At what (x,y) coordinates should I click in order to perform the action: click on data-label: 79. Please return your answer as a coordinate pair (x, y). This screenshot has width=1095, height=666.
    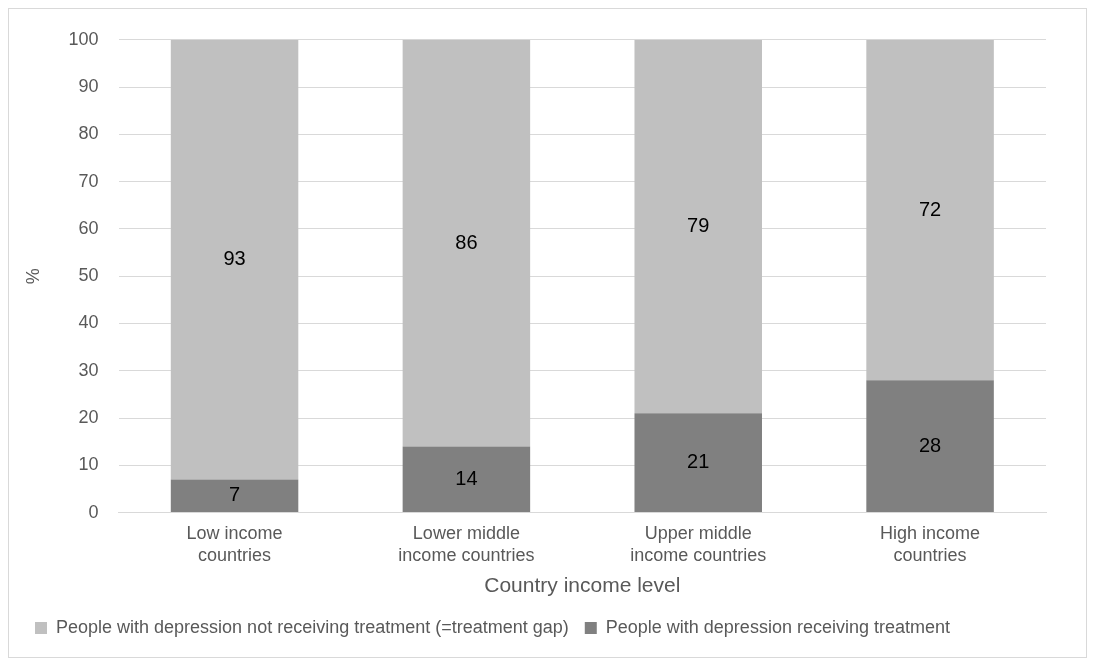
    Looking at the image, I should click on (698, 225).